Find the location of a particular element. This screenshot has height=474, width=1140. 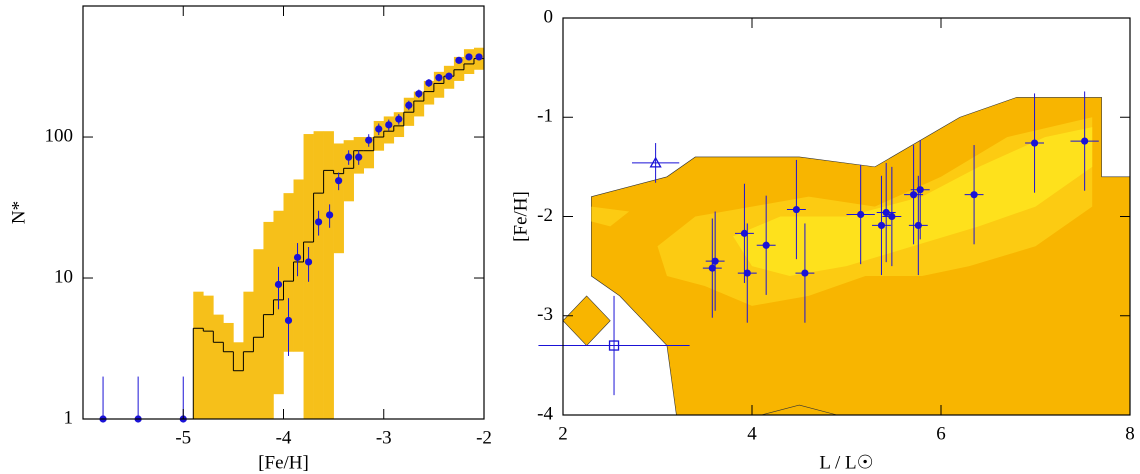

y-axis-label: N* is located at coordinates (18, 212).